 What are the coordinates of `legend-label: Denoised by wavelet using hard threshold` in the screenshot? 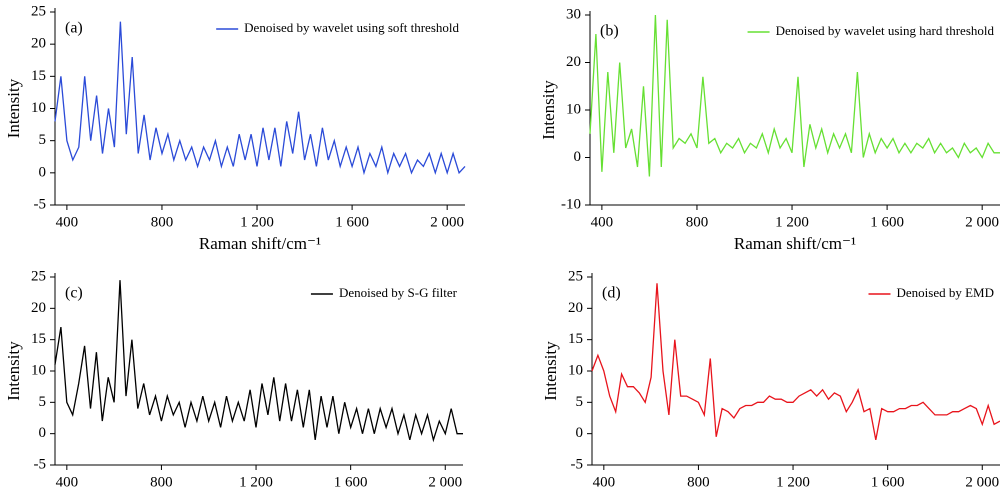 It's located at (885, 30).